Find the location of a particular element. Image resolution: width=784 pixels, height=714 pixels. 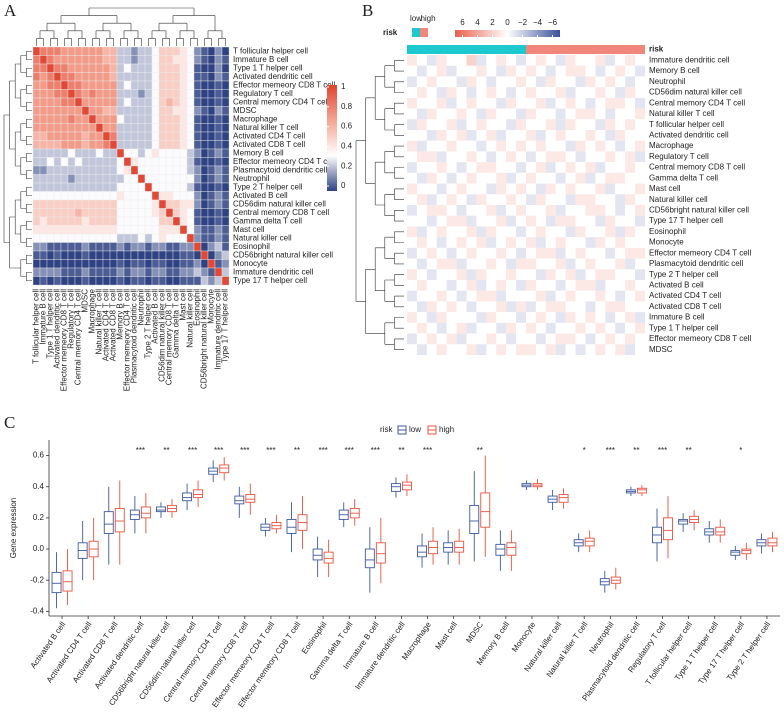

row-label: Type 1 T helper cell is located at coordinates (684, 327).